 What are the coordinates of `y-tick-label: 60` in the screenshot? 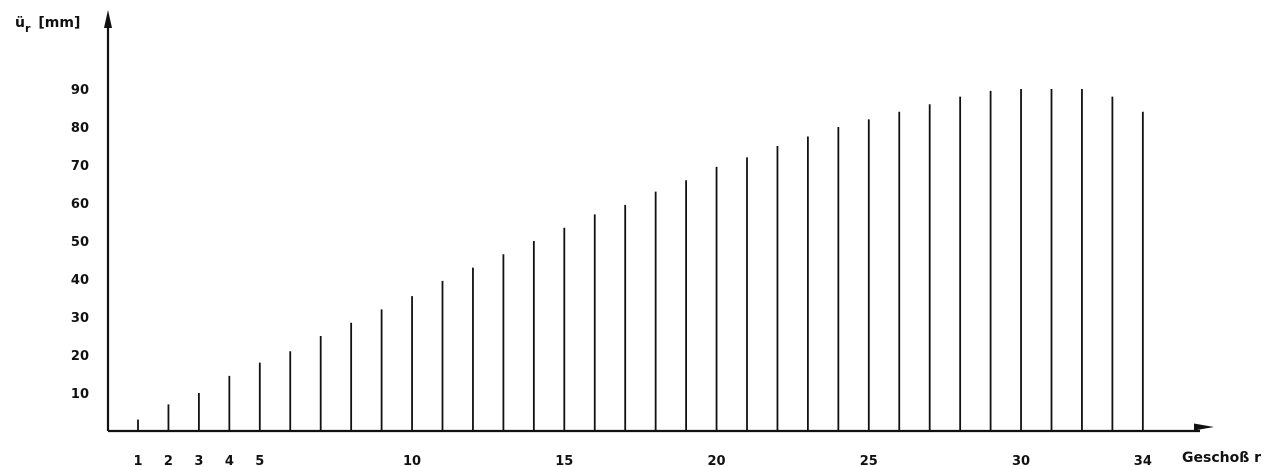 It's located at (80, 204).